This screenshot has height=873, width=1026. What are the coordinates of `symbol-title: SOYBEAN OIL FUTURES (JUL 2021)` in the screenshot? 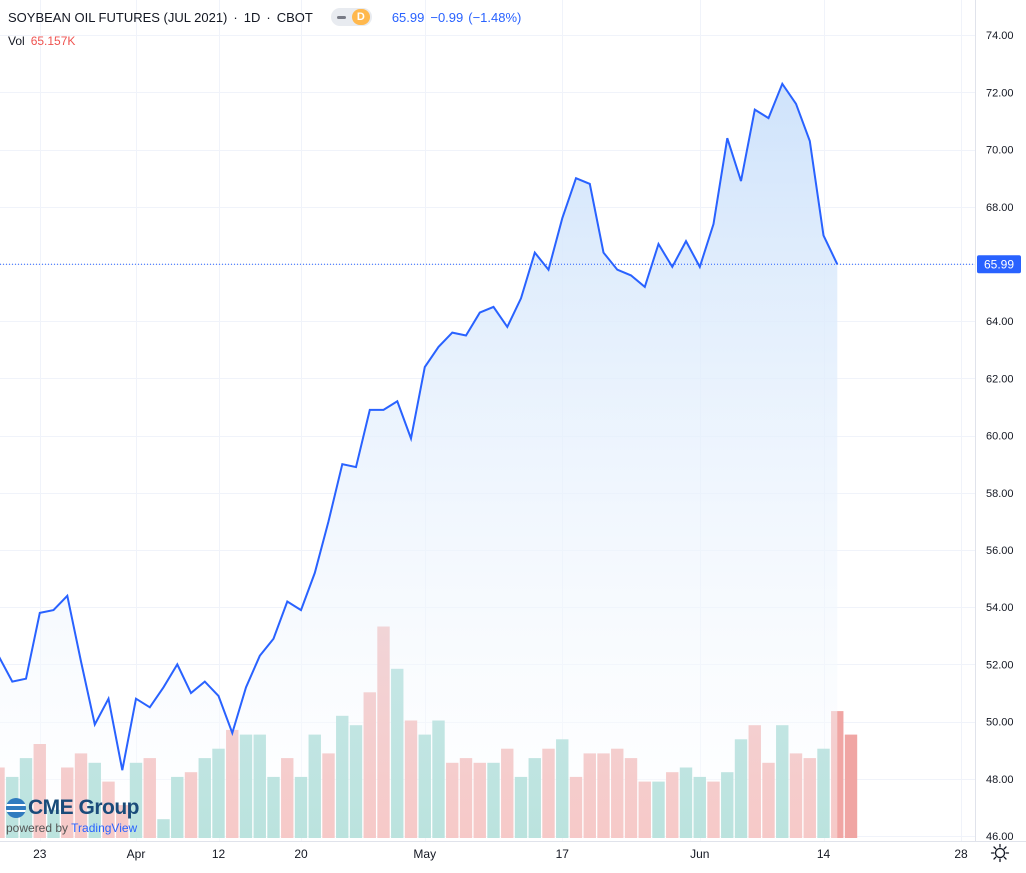 It's located at (118, 17).